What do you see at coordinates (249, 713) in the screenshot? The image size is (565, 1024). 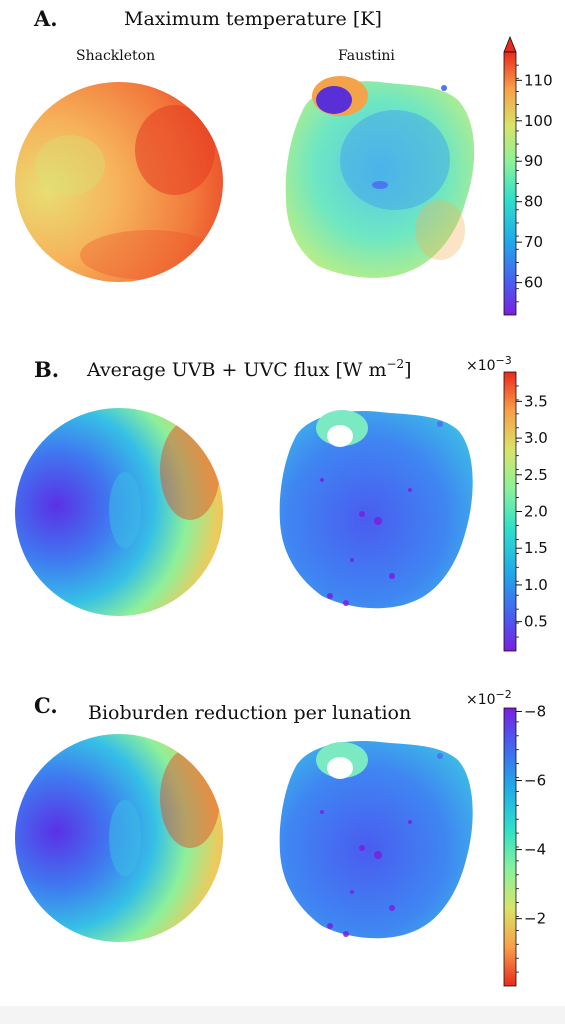 I see `panel-c-title: Bioburden reduction per lunation` at bounding box center [249, 713].